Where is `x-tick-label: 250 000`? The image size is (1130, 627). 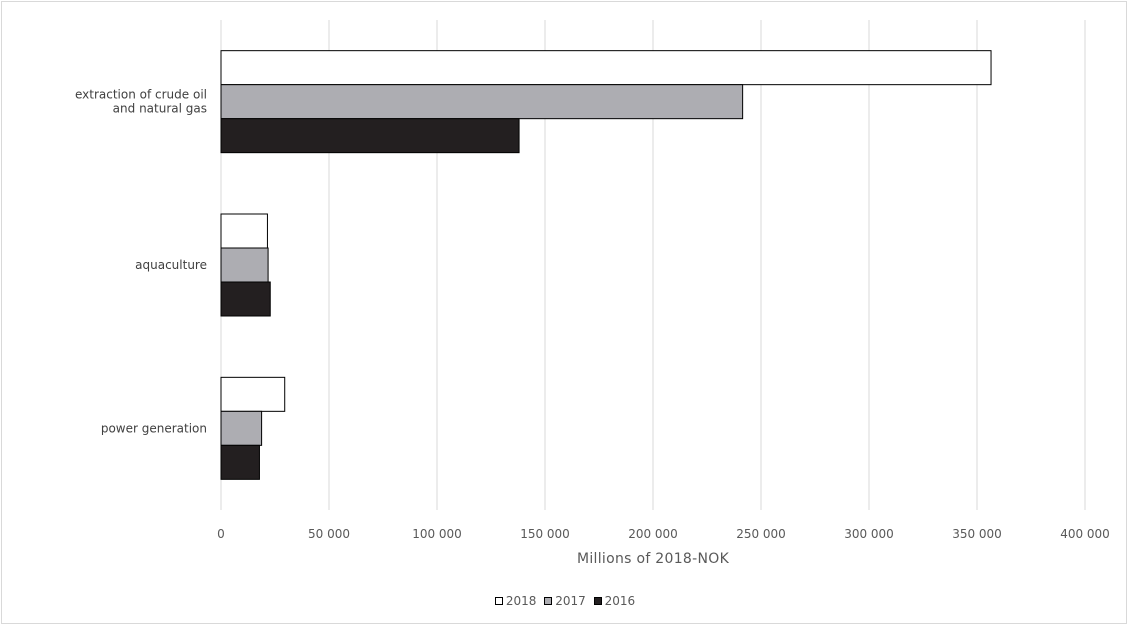 x-tick-label: 250 000 is located at coordinates (761, 534).